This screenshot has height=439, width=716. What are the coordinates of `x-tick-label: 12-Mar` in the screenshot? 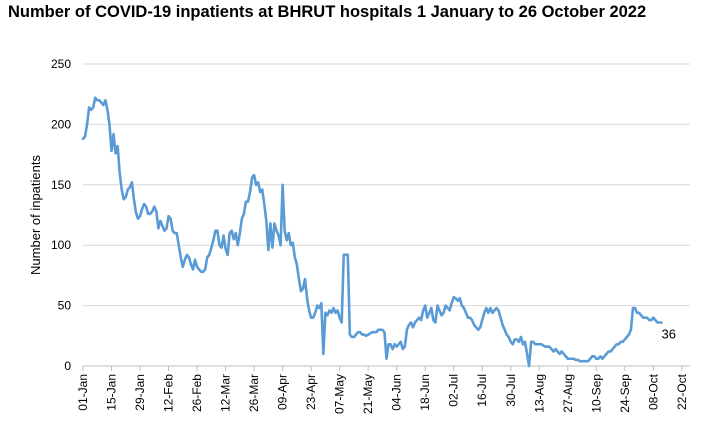 It's located at (226, 393).